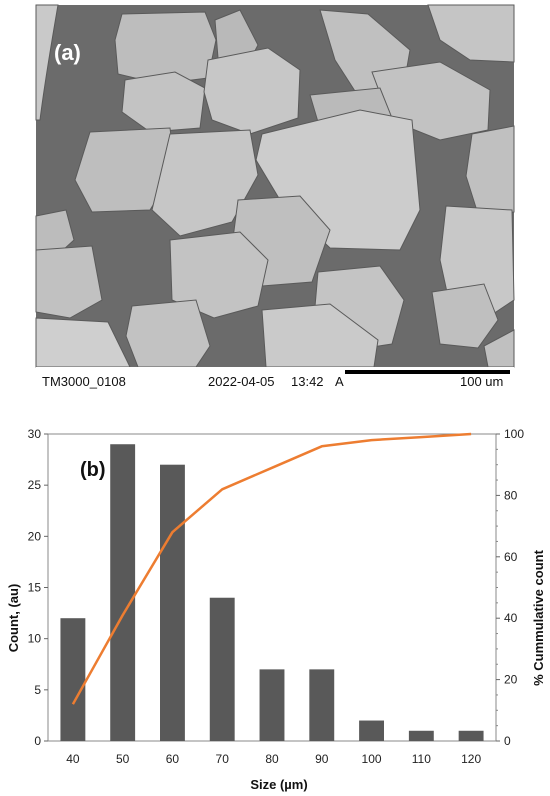 The image size is (550, 796). Describe the element at coordinates (507, 741) in the screenshot. I see `y2-tick-label: 0` at that location.